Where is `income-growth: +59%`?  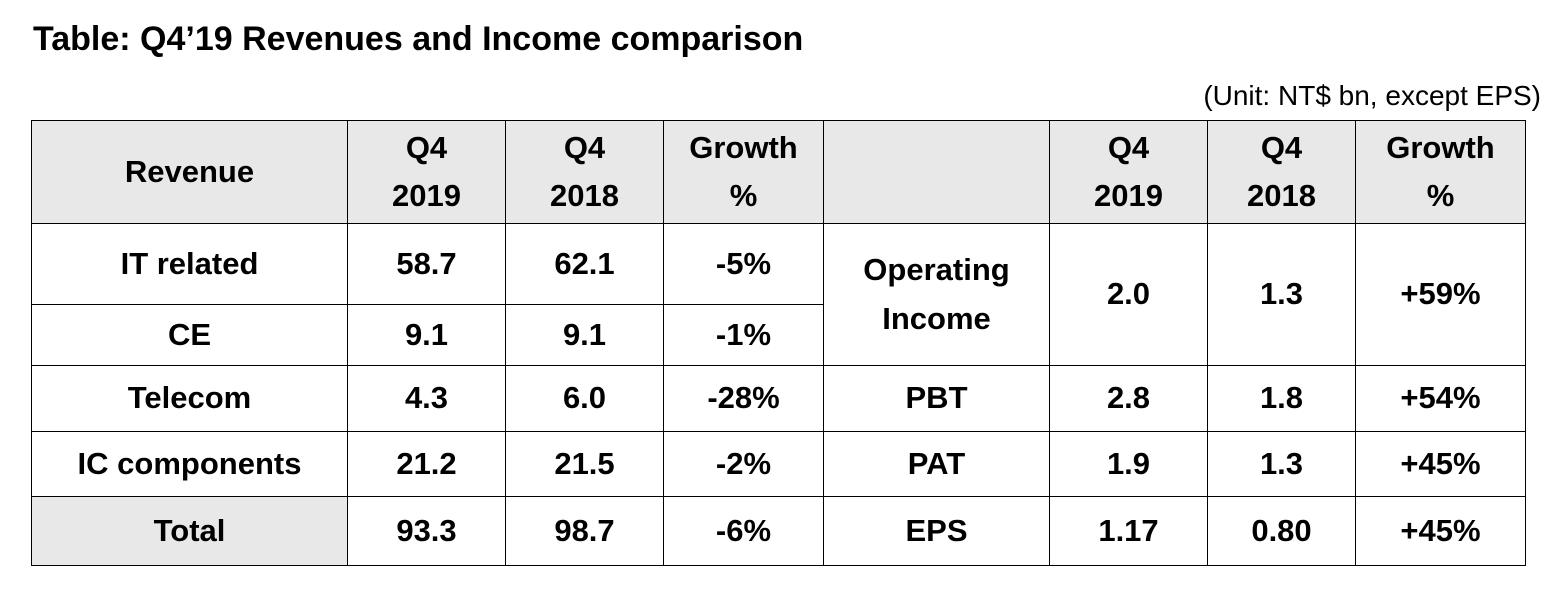 income-growth: +59% is located at coordinates (1440, 294).